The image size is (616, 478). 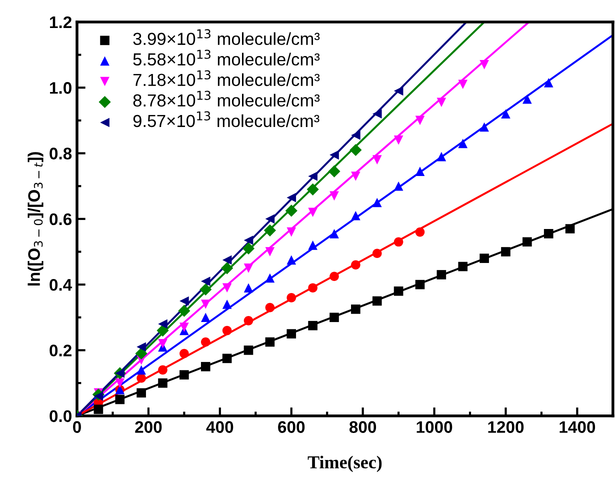 I want to click on x-tick-label: 1000, so click(x=434, y=427).